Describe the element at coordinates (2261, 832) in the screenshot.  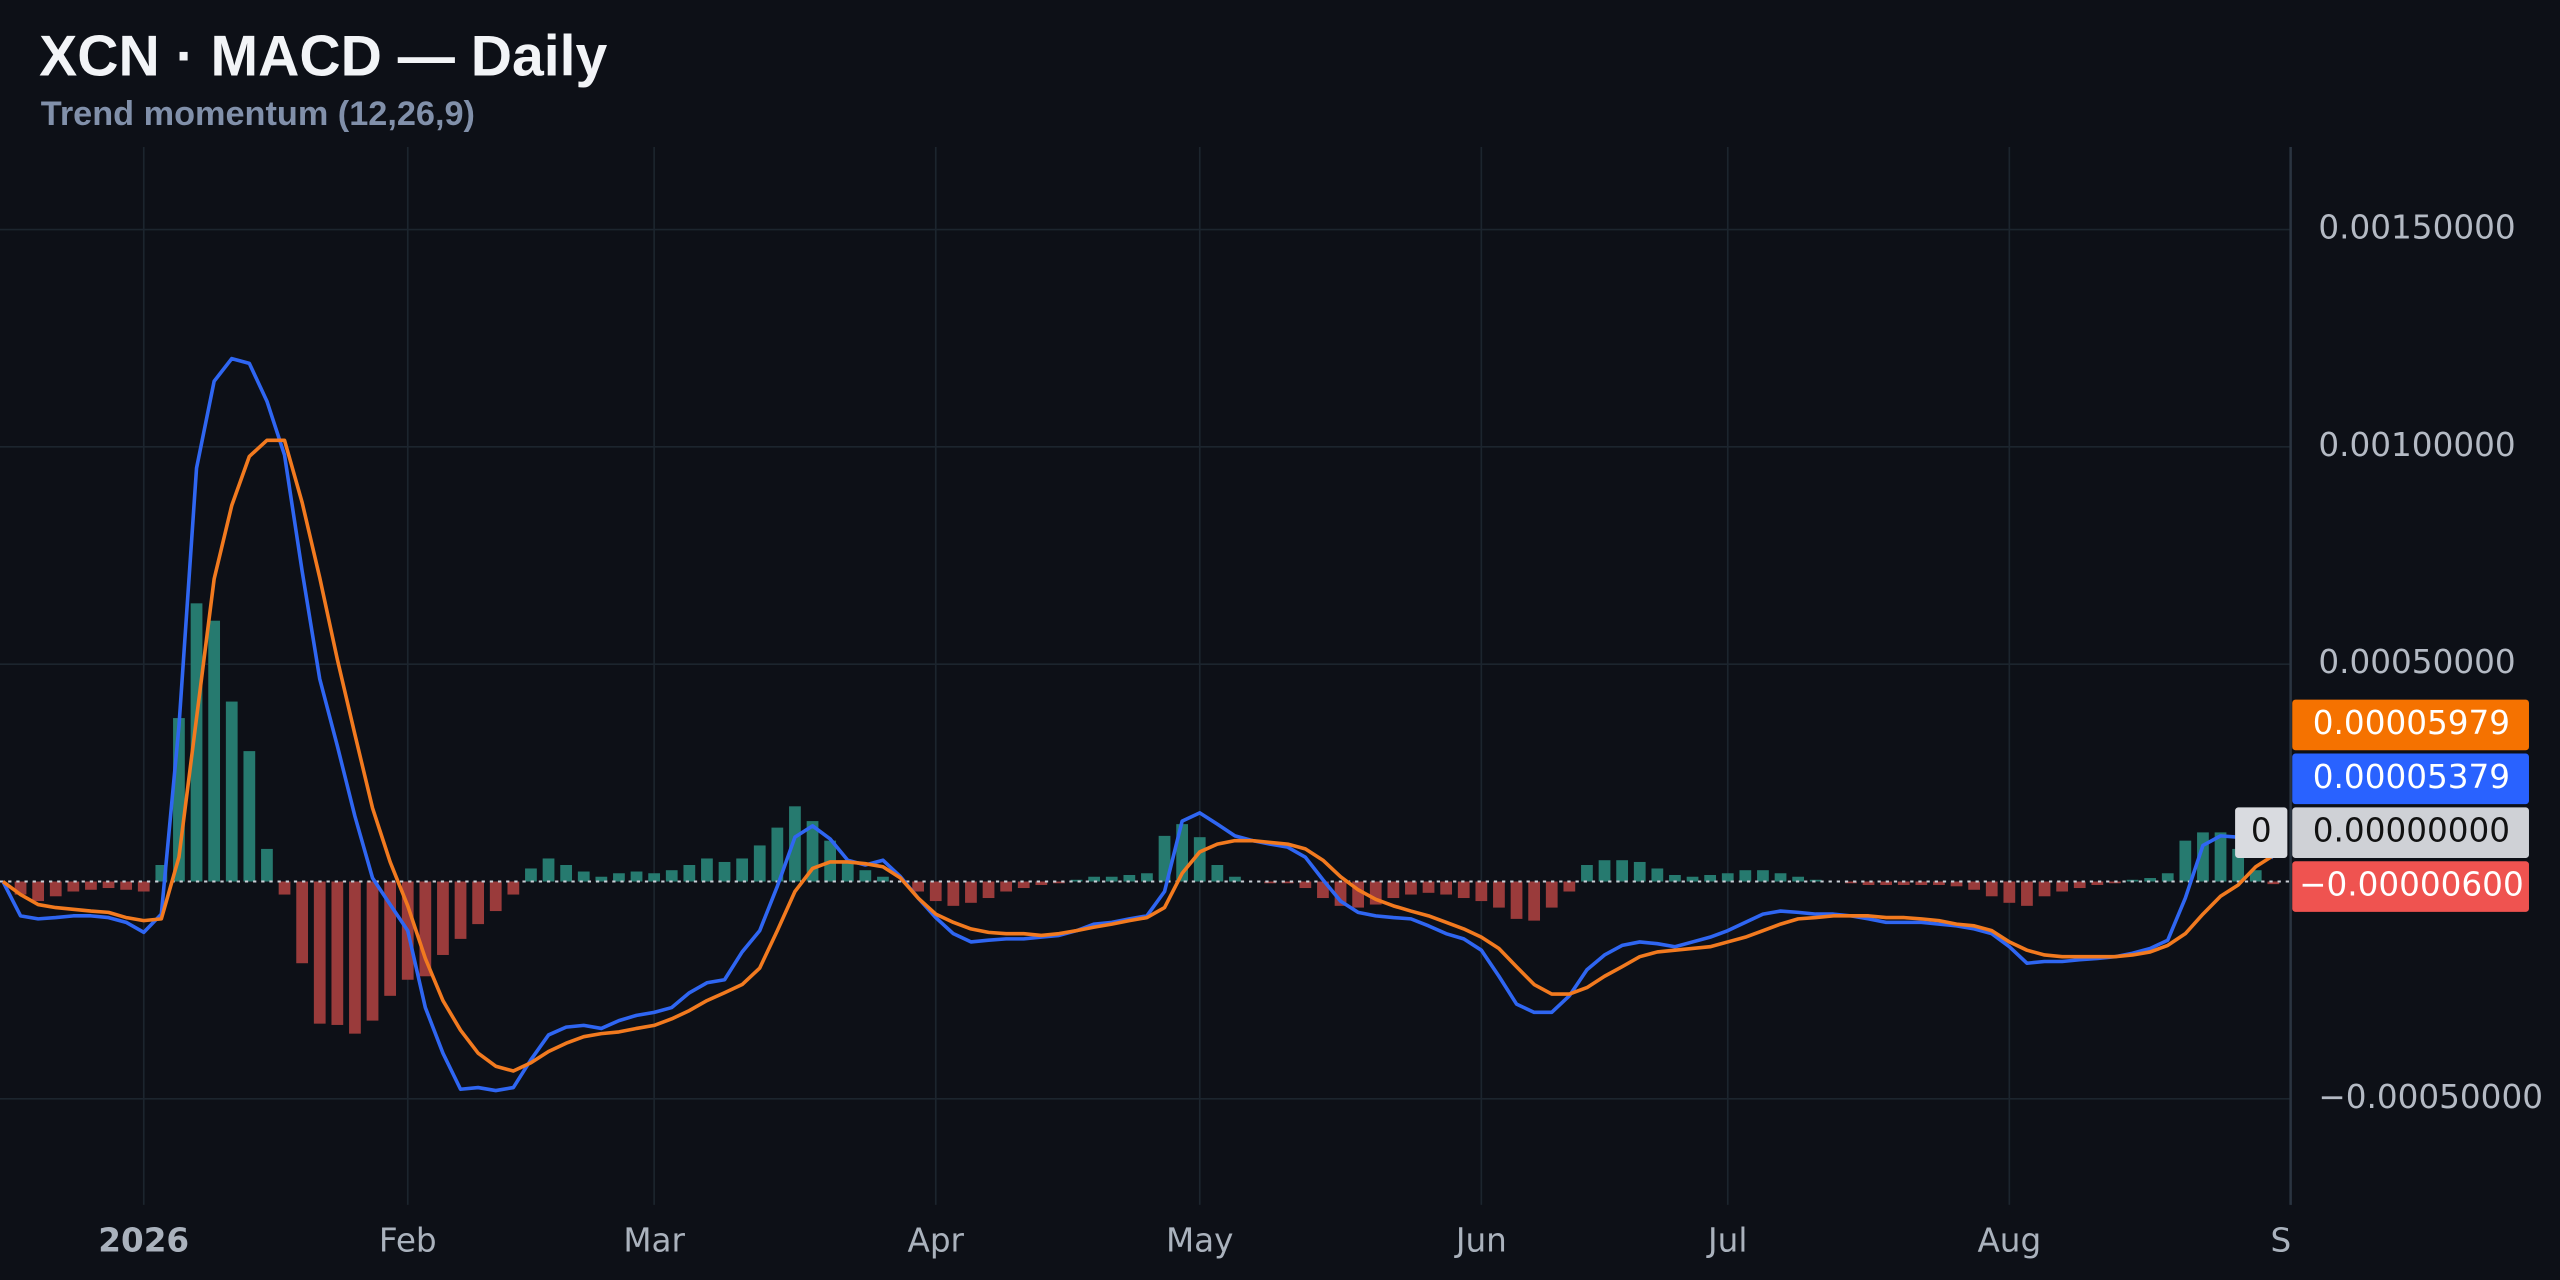
I see `zero-tag-box` at that location.